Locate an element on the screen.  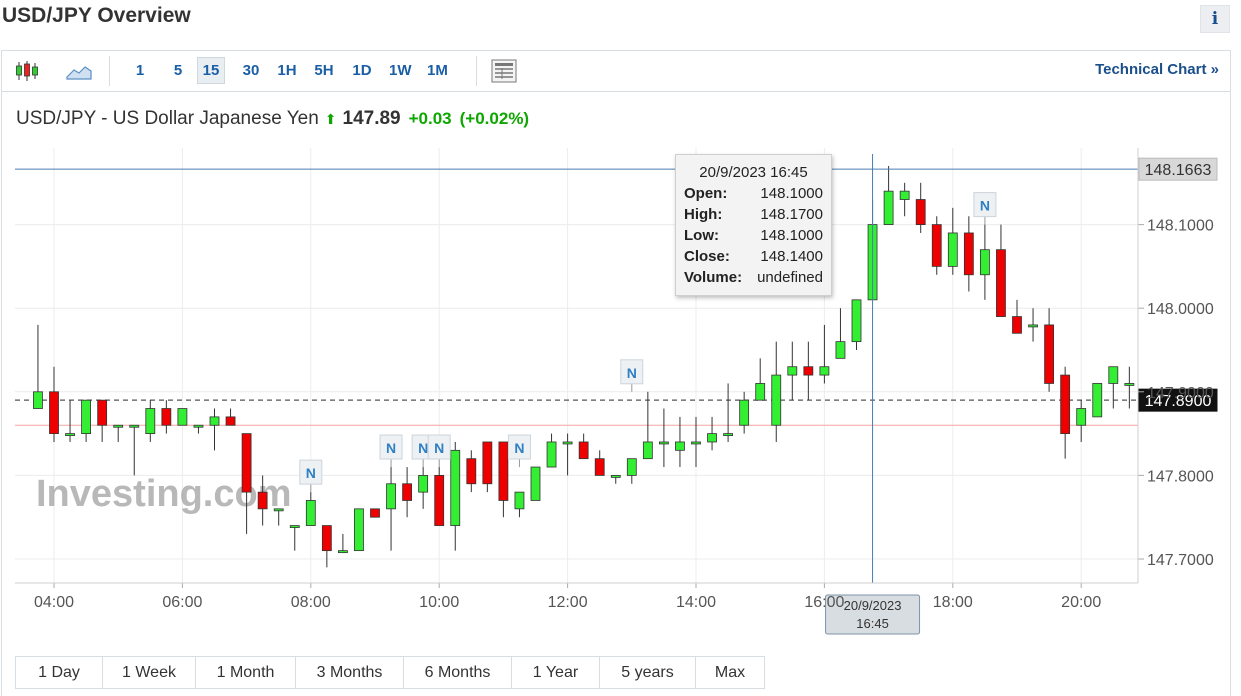
range-1-day: 1 Day is located at coordinates (59, 672).